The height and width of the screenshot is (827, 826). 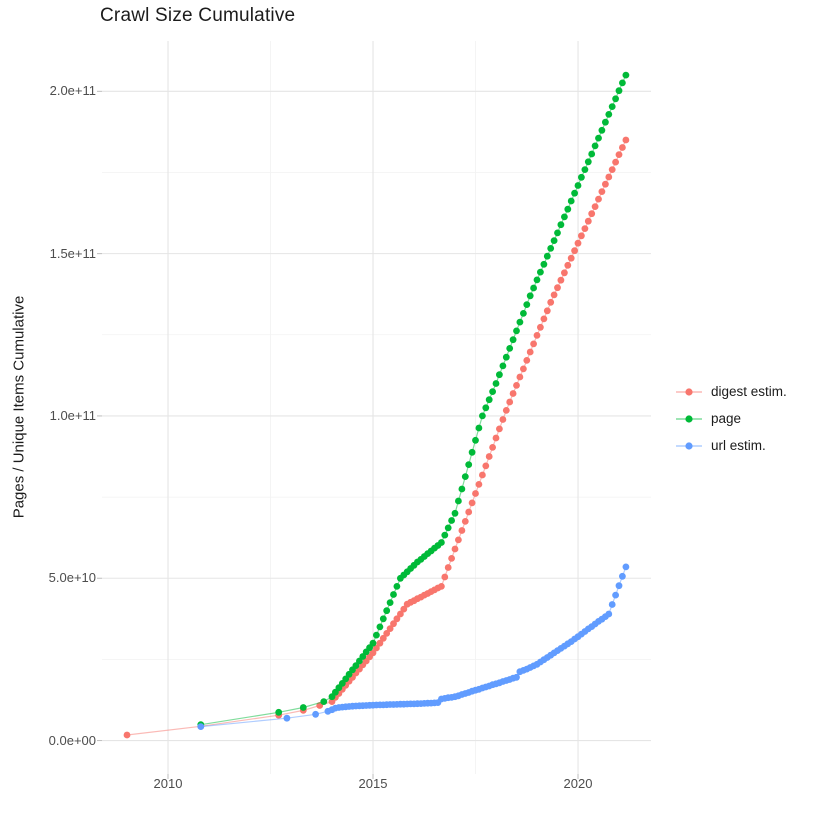 I want to click on legend-item: url estim., so click(x=731, y=445).